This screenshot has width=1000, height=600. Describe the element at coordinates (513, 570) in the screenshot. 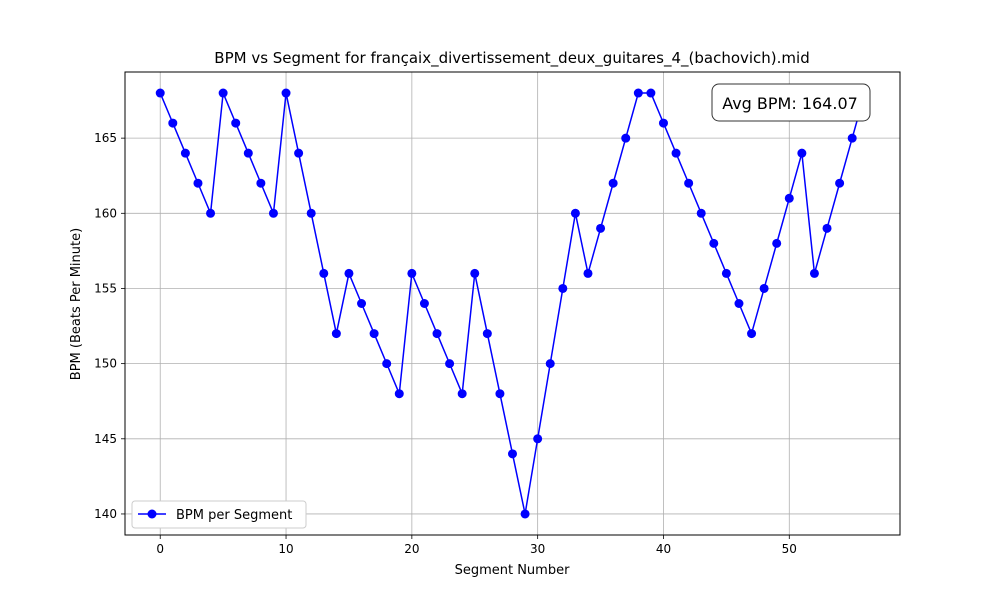

I see `x-axis-label: Segment Number` at that location.